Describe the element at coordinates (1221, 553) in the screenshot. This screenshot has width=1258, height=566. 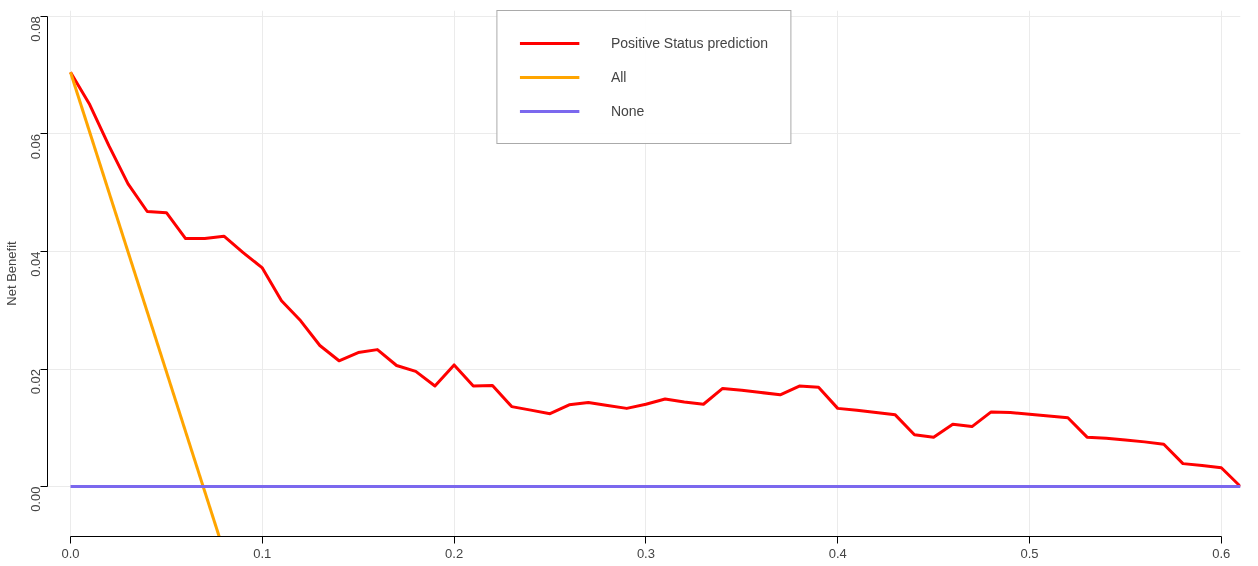
I see `x-tick-label: 0.6` at that location.